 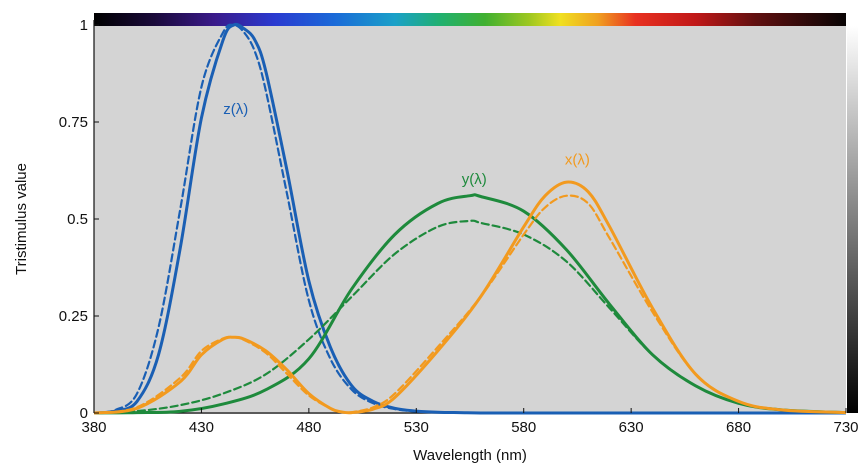 What do you see at coordinates (852, 219) in the screenshot?
I see `grayscale-bar` at bounding box center [852, 219].